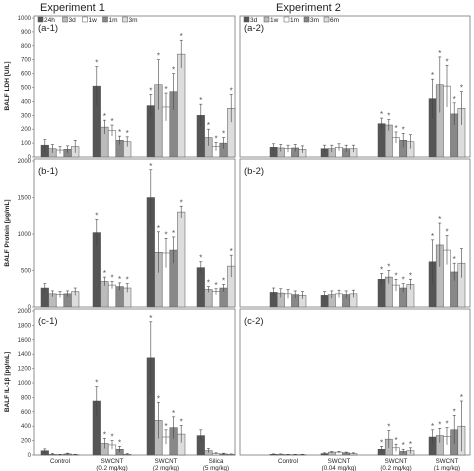 This screenshot has width=474, height=471. Describe the element at coordinates (7, 85) in the screenshot. I see `y-axis-label: BALF LDH [U/L]` at that location.